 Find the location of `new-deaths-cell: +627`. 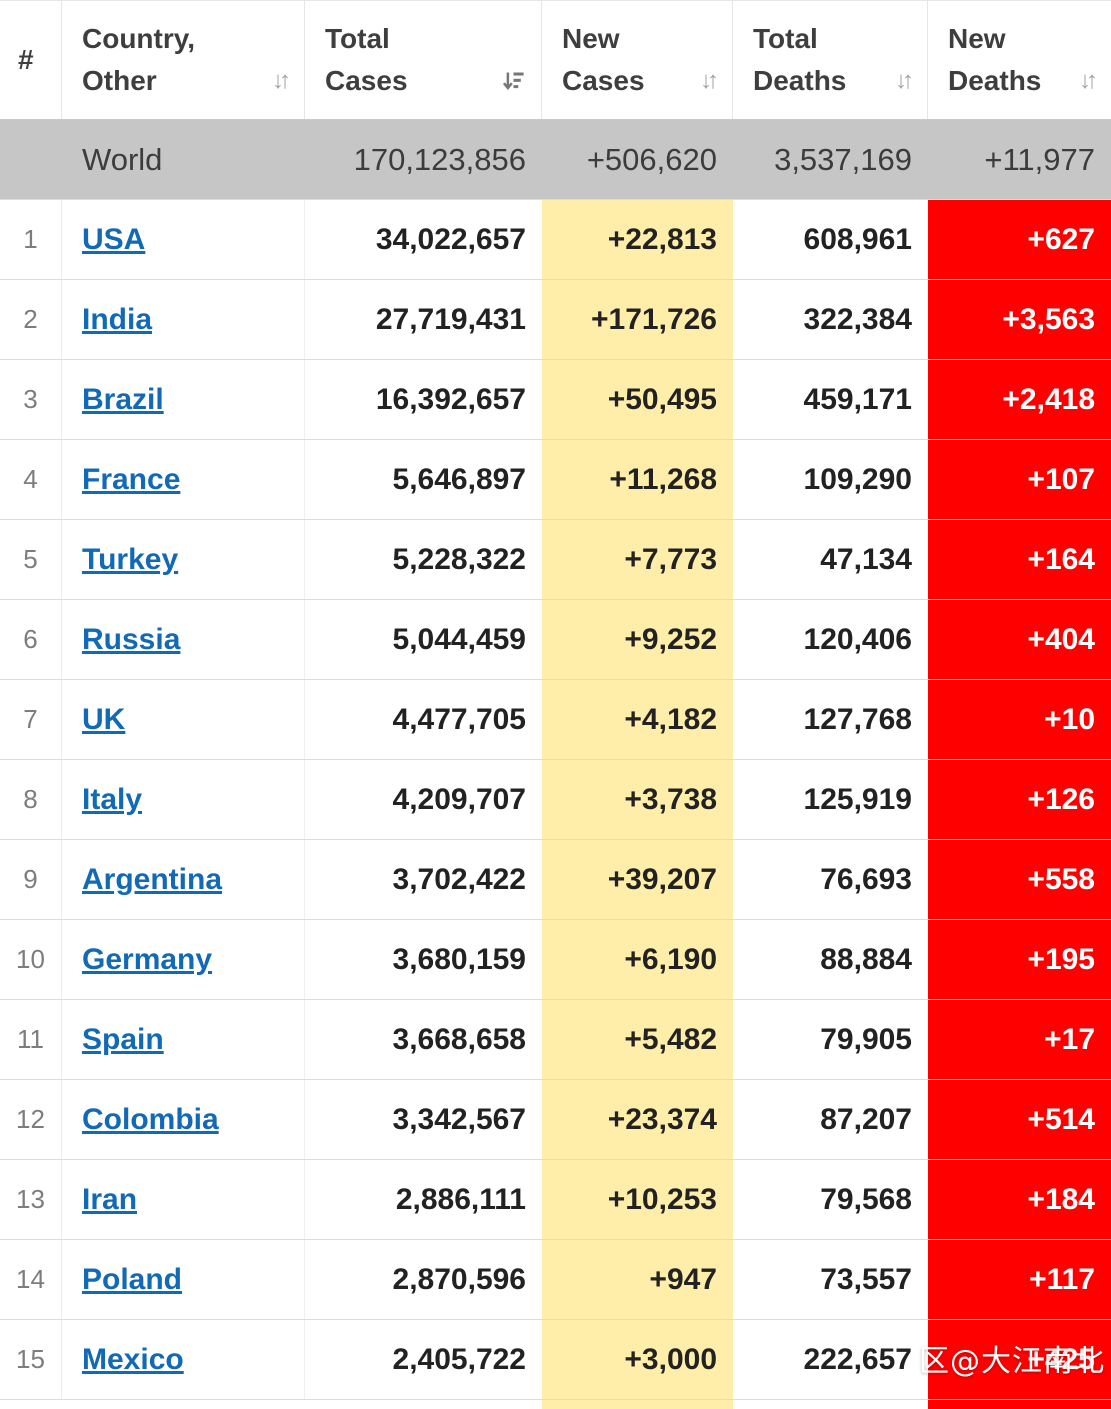

new-deaths-cell: +627 is located at coordinates (1019, 239).